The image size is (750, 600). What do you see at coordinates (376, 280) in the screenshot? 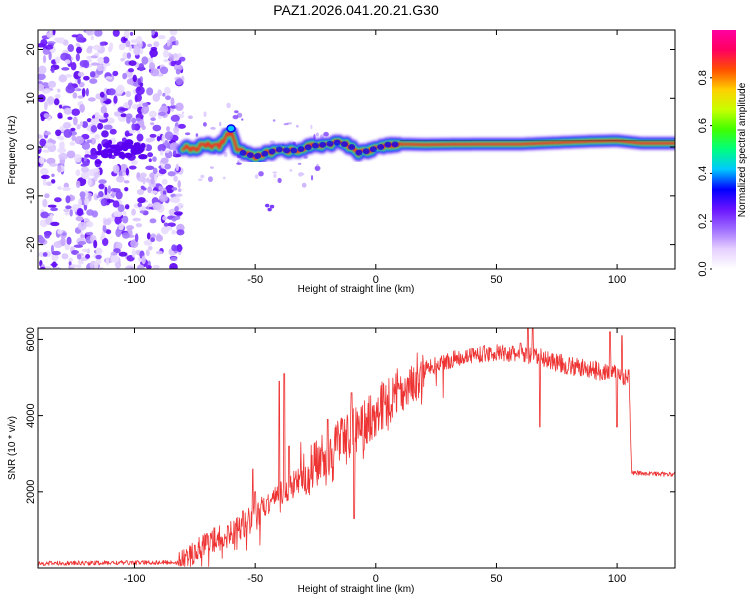
I see `spectrogram-x-tick-label: 0` at bounding box center [376, 280].